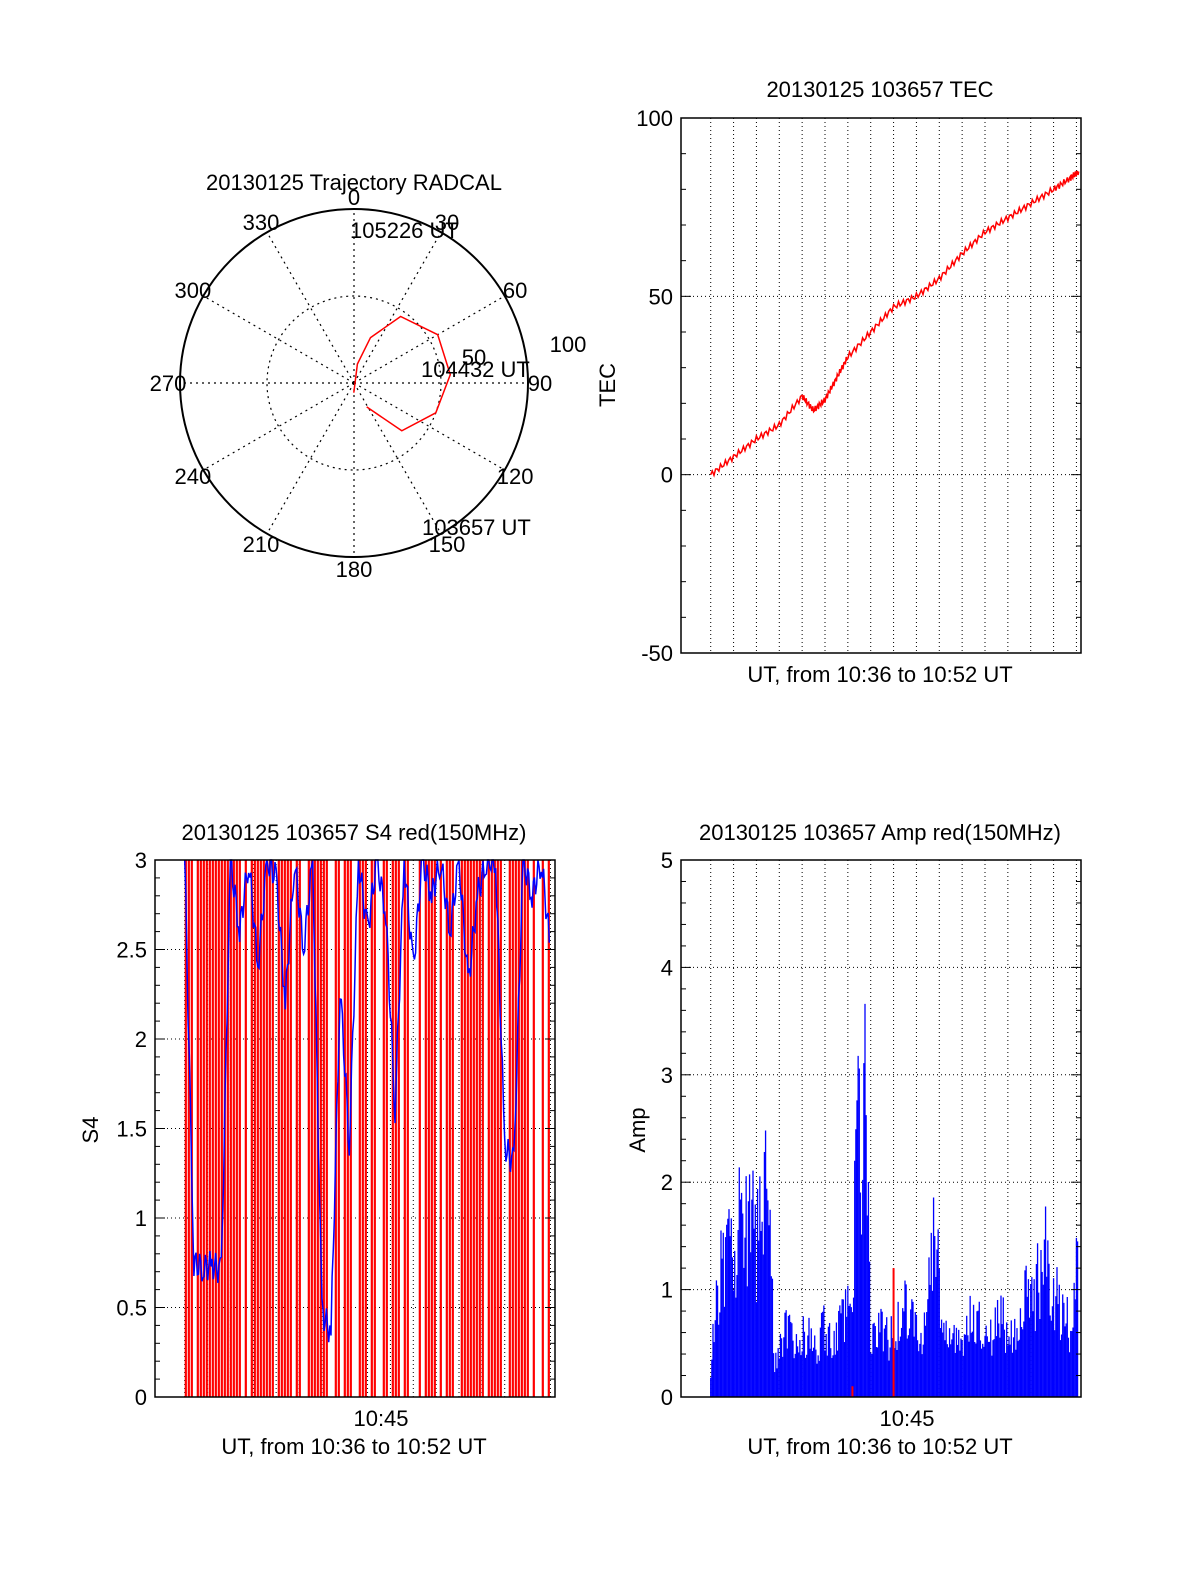  What do you see at coordinates (261, 544) in the screenshot?
I see `azimuth-label: 210` at bounding box center [261, 544].